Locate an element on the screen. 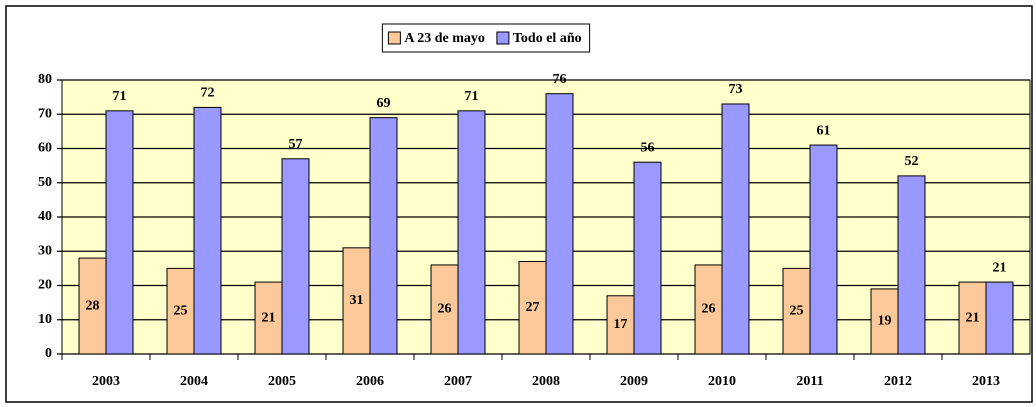  legend-label: Todo el año is located at coordinates (547, 38).